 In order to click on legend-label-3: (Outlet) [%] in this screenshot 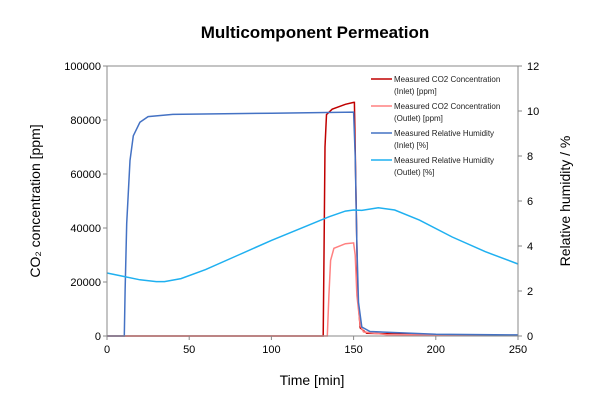, I will do `click(414, 172)`.